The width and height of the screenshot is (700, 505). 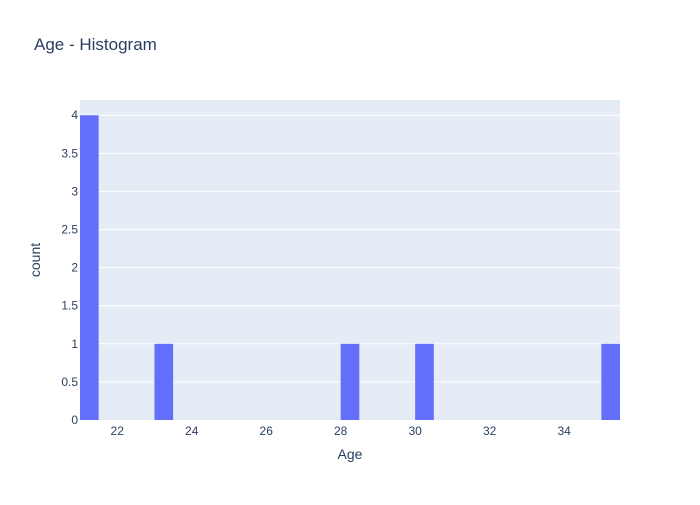 I want to click on y-tick-label: 1, so click(x=74, y=344).